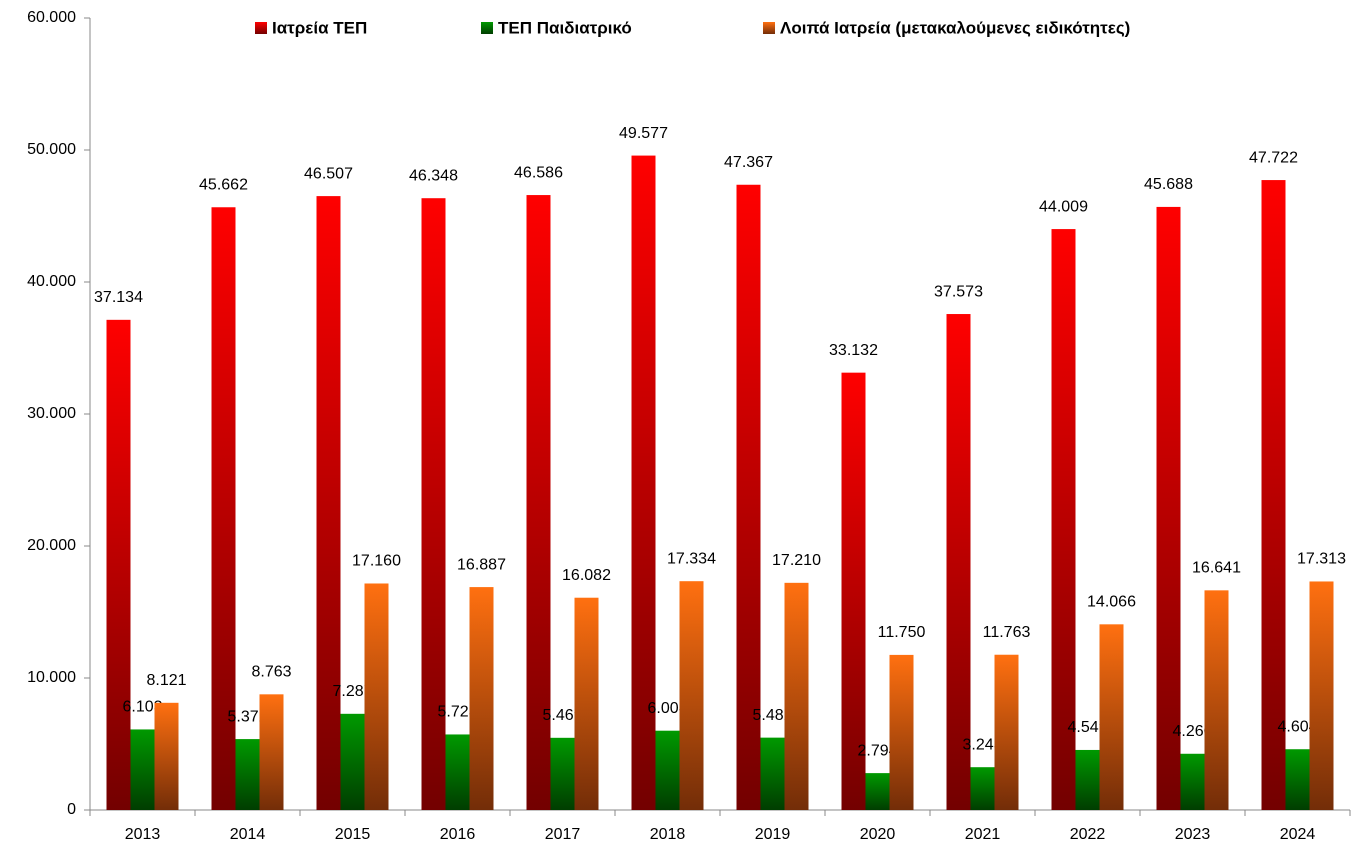 This screenshot has width=1357, height=843. What do you see at coordinates (796, 560) in the screenshot?
I see `value-label: 17.210` at bounding box center [796, 560].